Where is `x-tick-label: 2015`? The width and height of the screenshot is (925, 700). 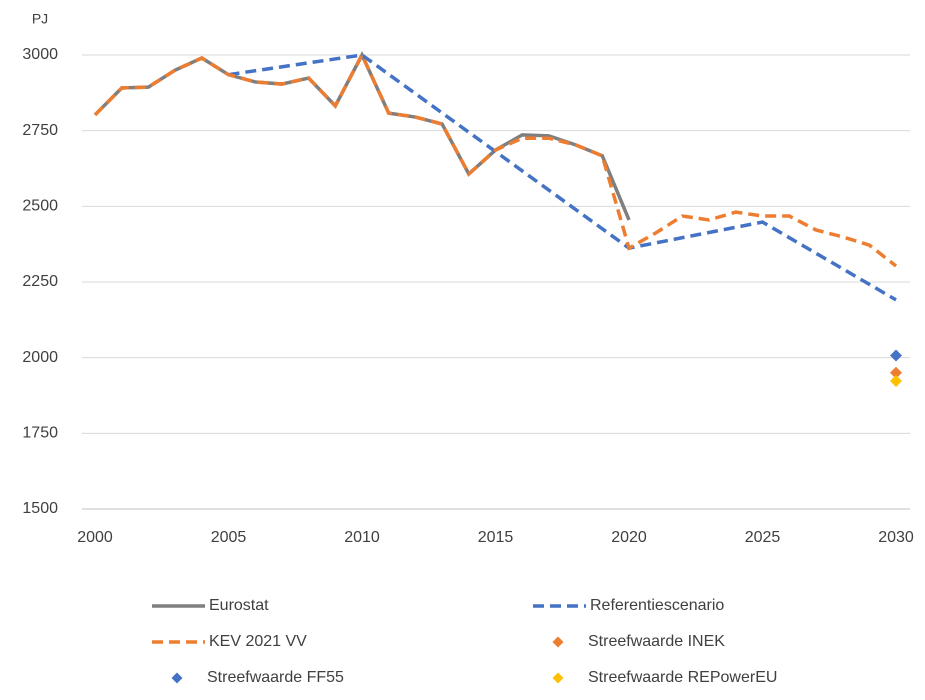 x-tick-label: 2015 is located at coordinates (496, 537).